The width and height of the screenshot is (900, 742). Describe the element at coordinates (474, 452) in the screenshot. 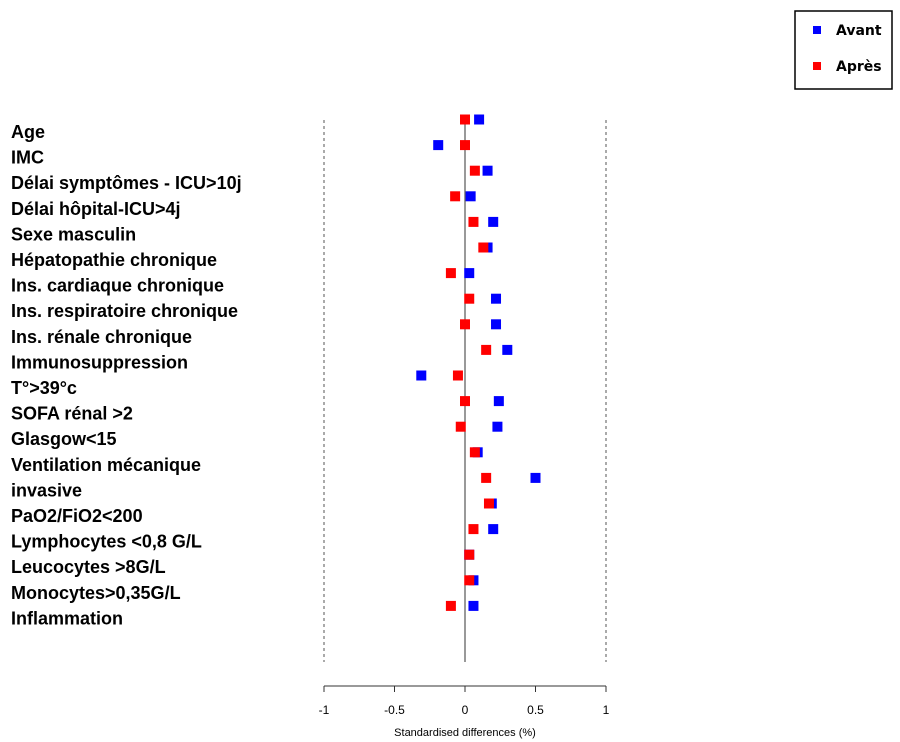

I see `point-apres-ventilation-mecanique` at that location.